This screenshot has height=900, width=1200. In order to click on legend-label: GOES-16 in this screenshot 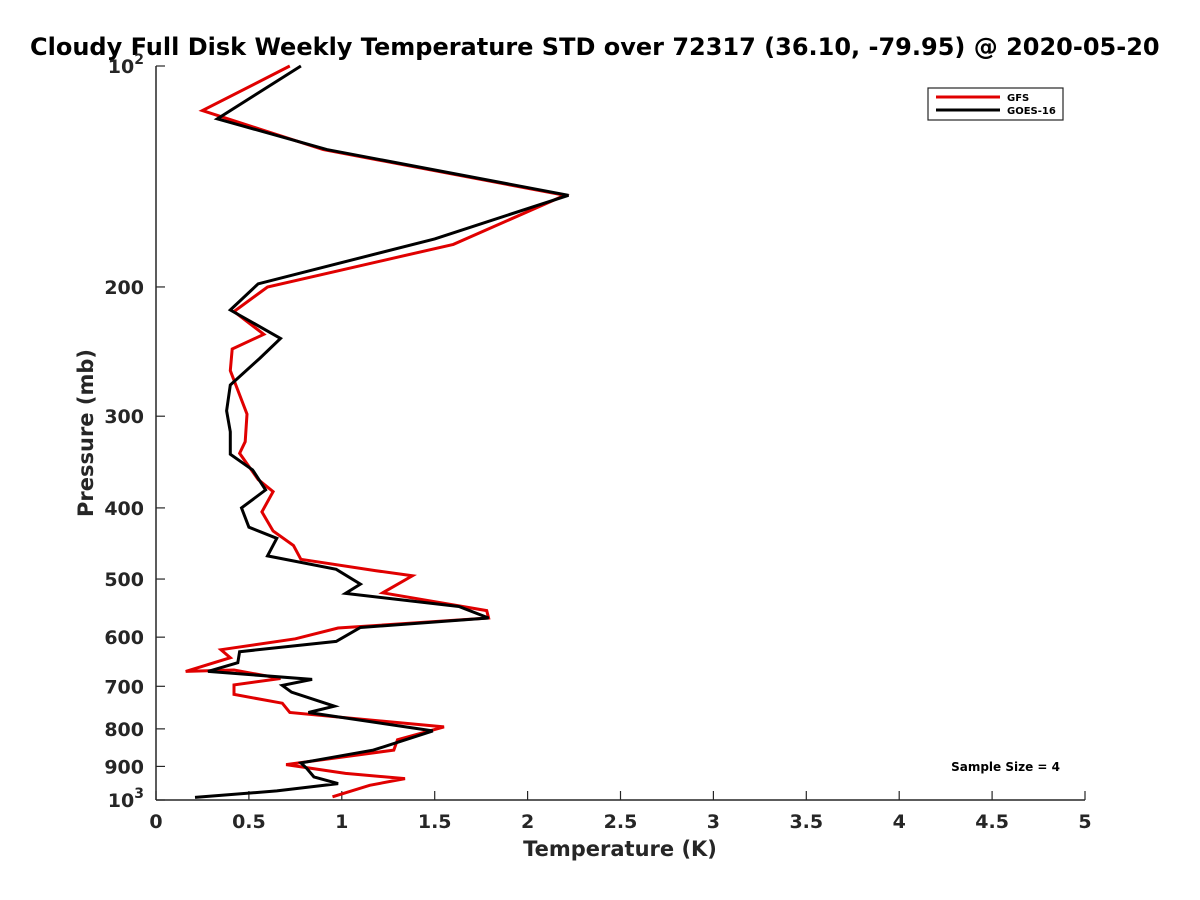, I will do `click(1031, 111)`.